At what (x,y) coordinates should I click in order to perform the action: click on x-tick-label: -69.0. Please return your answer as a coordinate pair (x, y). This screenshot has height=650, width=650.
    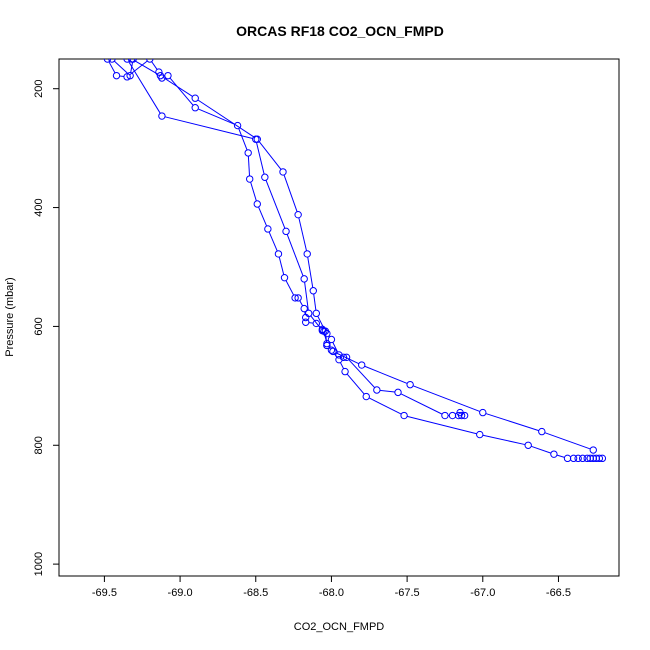
    Looking at the image, I should click on (180, 593).